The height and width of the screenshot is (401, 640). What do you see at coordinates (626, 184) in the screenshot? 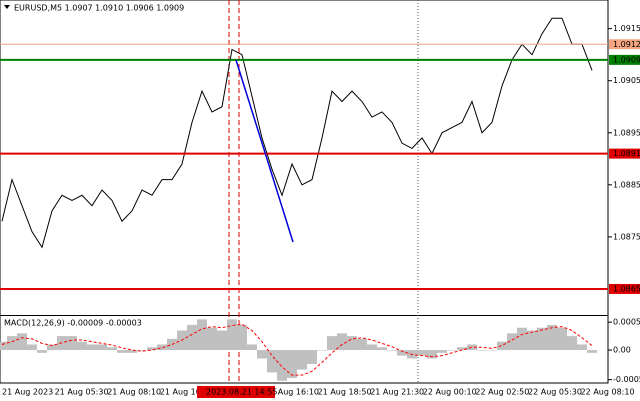
I see `y-tick-label: 1.0885` at bounding box center [626, 184].